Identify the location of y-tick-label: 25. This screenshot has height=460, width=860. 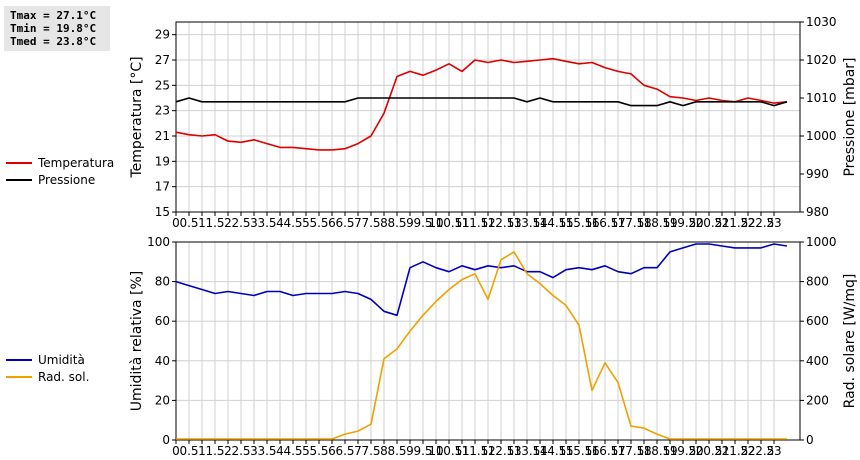
(162, 85).